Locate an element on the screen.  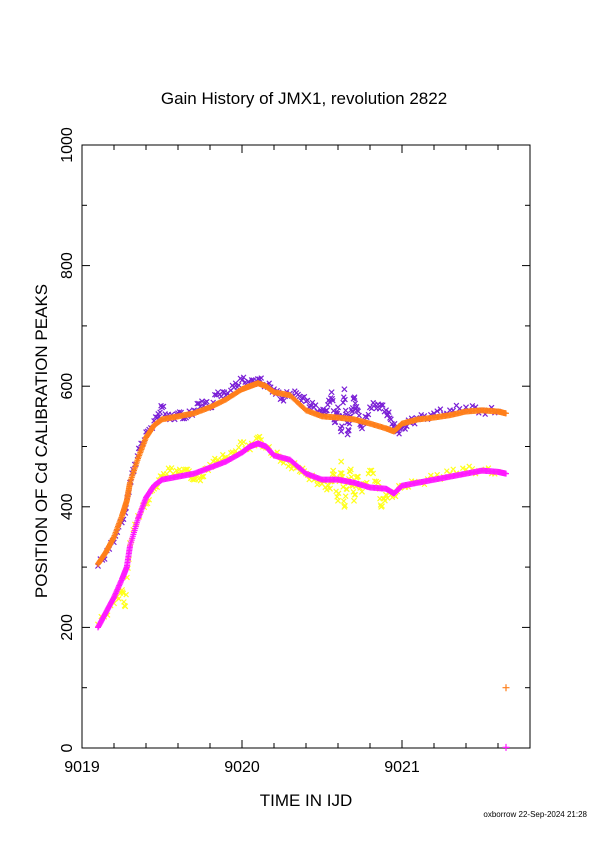
chart-title: Gain History of JMX1, revolution 2822 is located at coordinates (304, 98).